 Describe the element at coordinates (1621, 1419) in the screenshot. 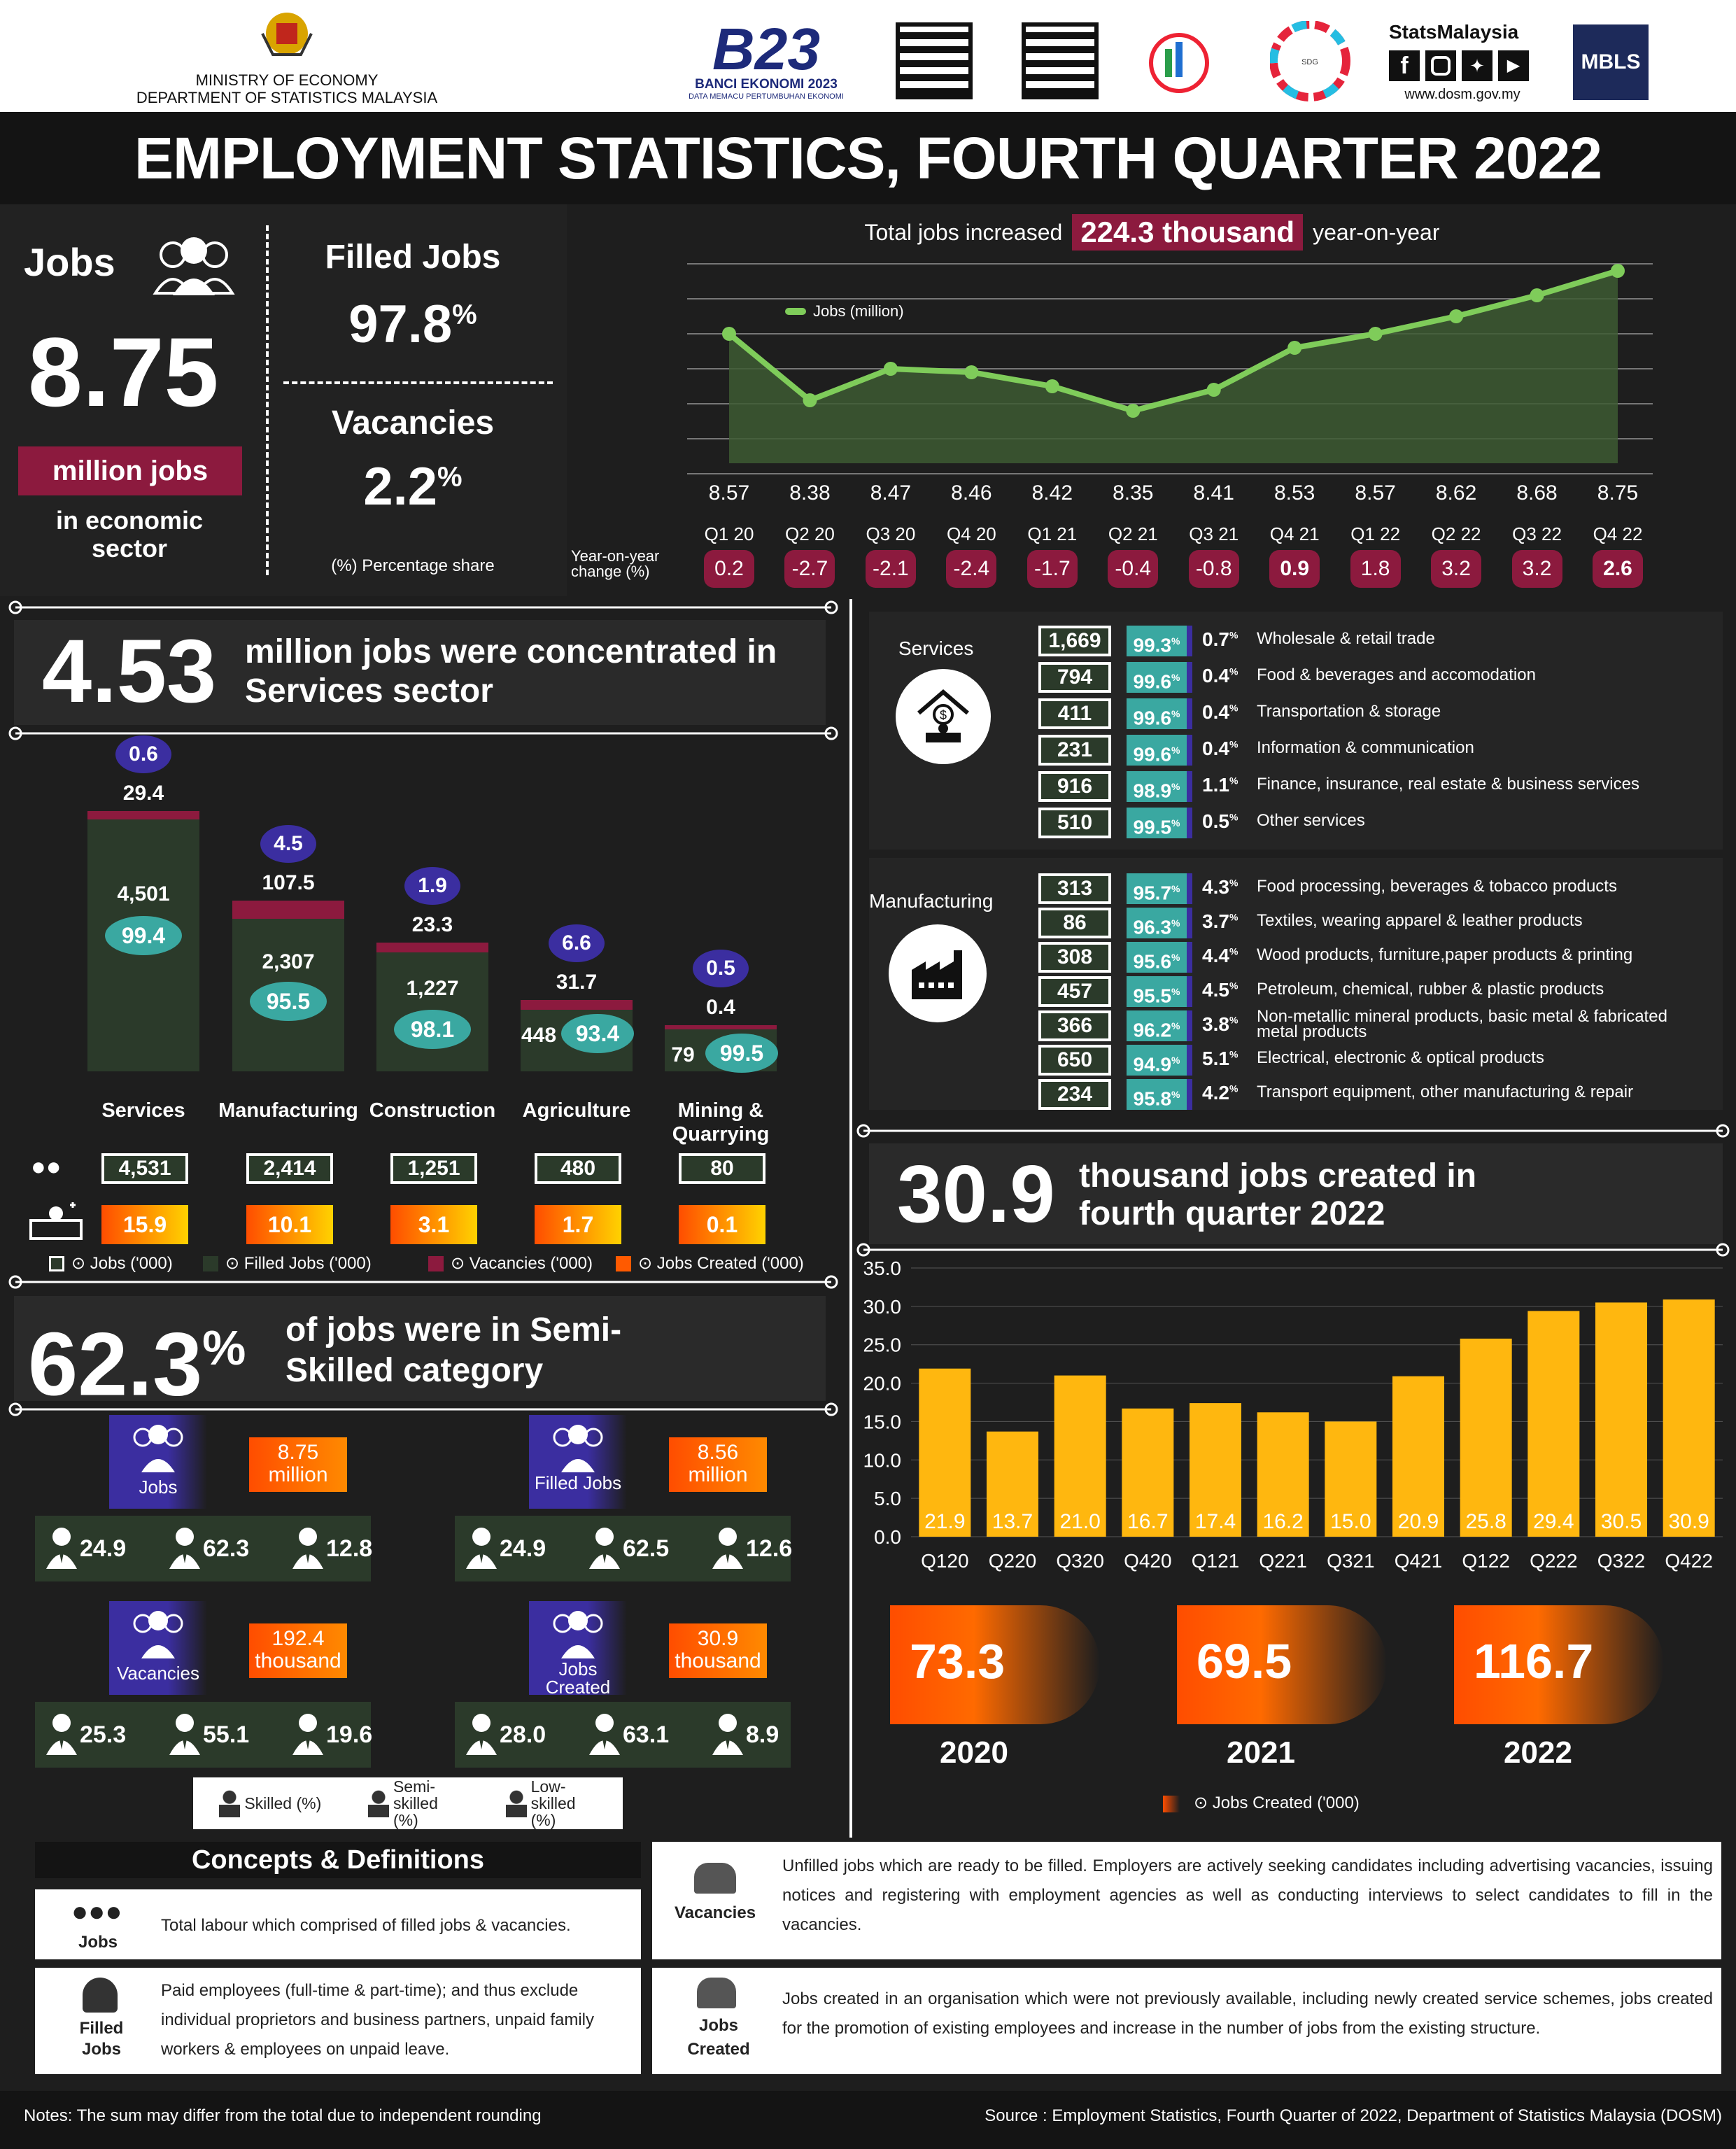

I see `created-bar` at that location.